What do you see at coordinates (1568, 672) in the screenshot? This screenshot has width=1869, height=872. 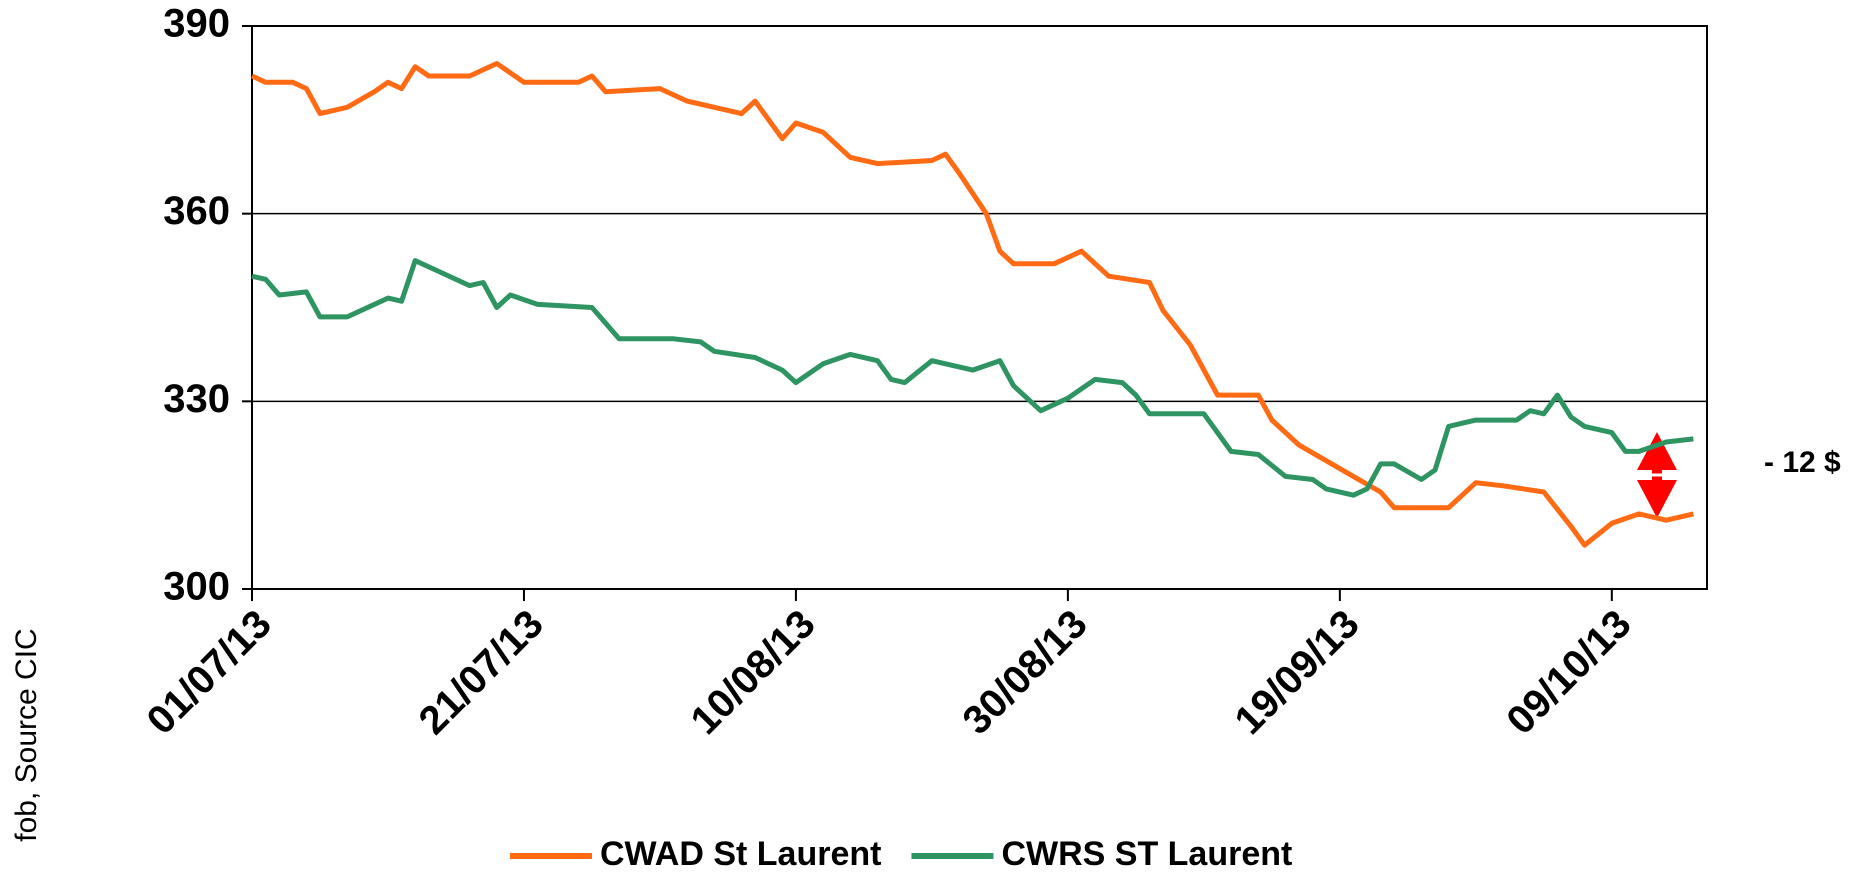 I see `x-tick-label: 09/10/13` at bounding box center [1568, 672].